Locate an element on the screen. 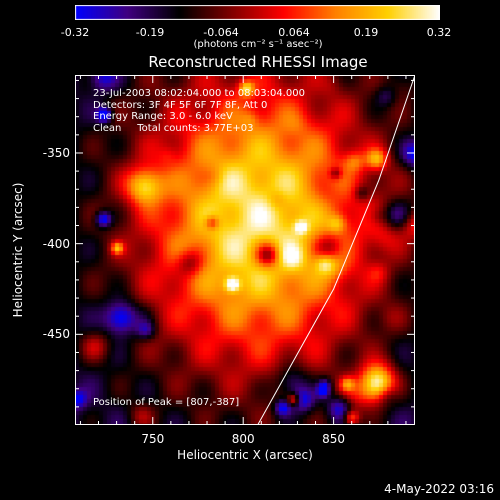 The image size is (500, 500). x-tick-label: 800 is located at coordinates (243, 439).